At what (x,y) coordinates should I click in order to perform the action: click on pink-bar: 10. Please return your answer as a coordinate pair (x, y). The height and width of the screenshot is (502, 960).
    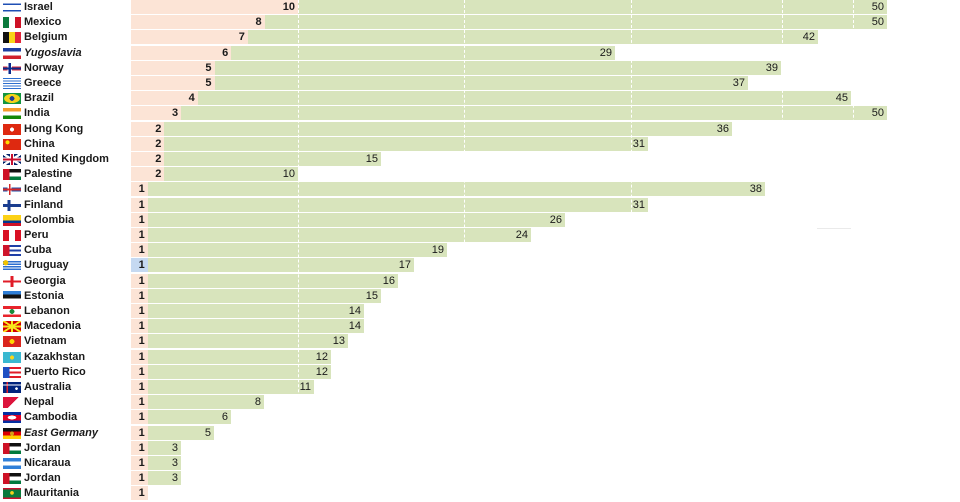
    Looking at the image, I should click on (214, 7).